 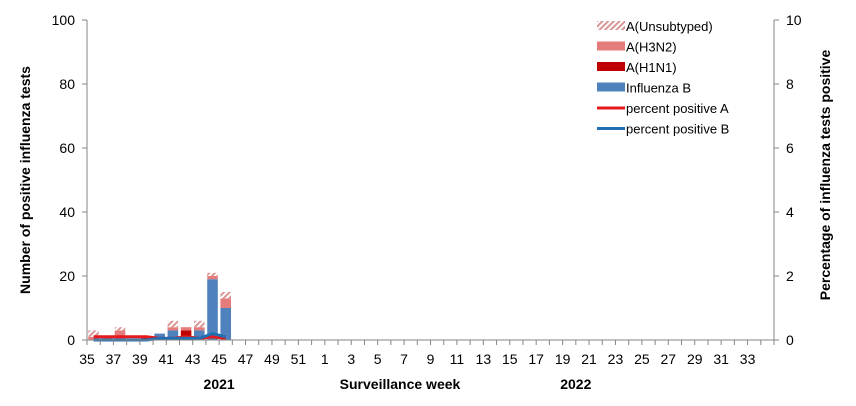 I want to click on legend-label: A(H3N2), so click(x=651, y=47).